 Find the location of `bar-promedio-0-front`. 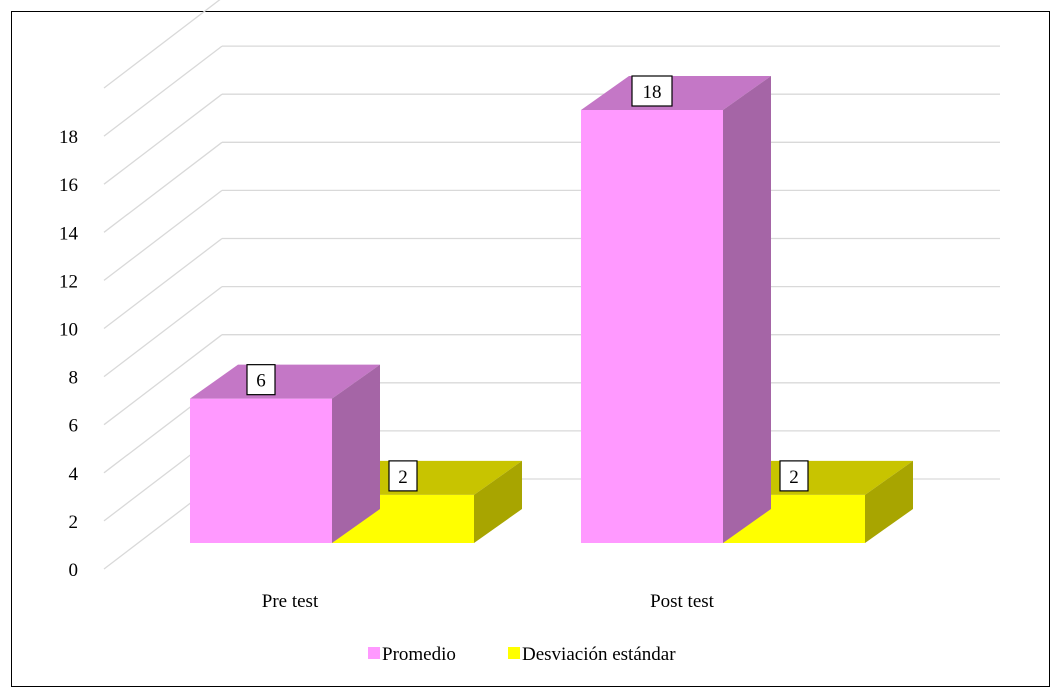

bar-promedio-0-front is located at coordinates (261, 470).